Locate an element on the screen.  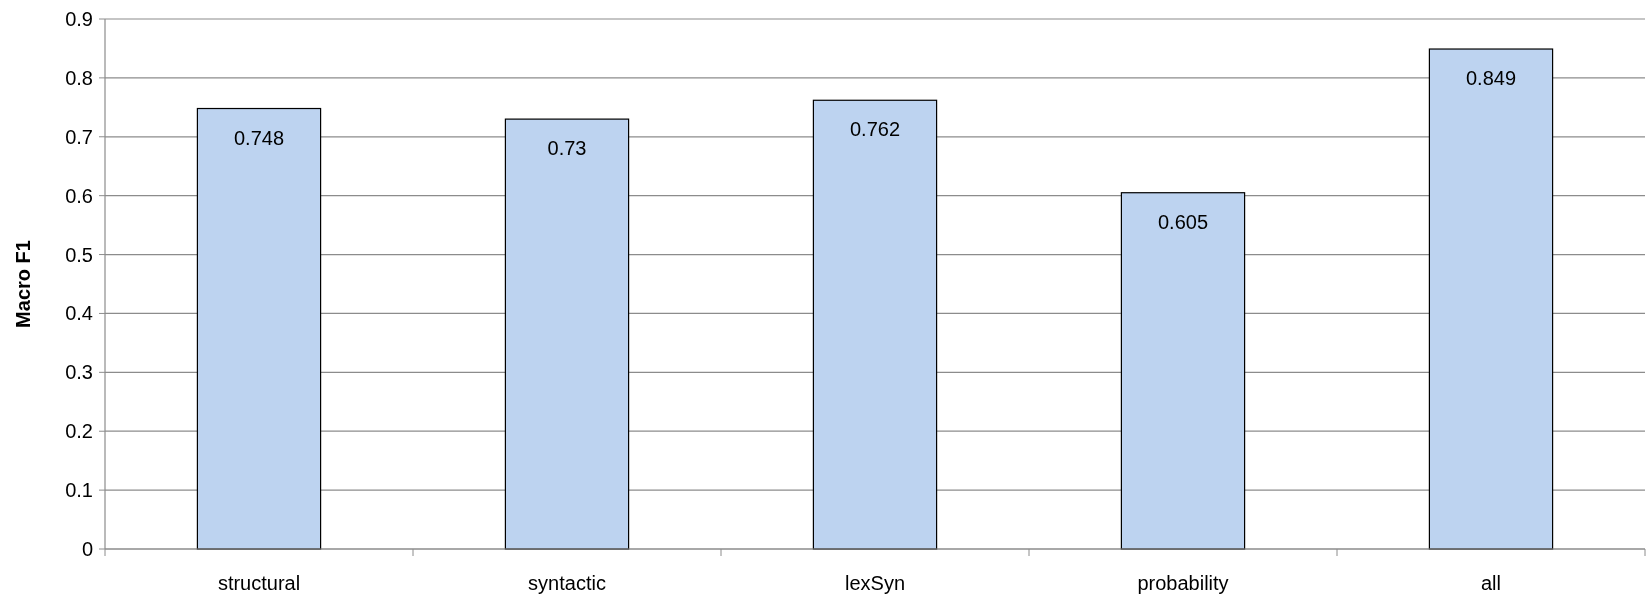
data-label: 0.849 is located at coordinates (1491, 78).